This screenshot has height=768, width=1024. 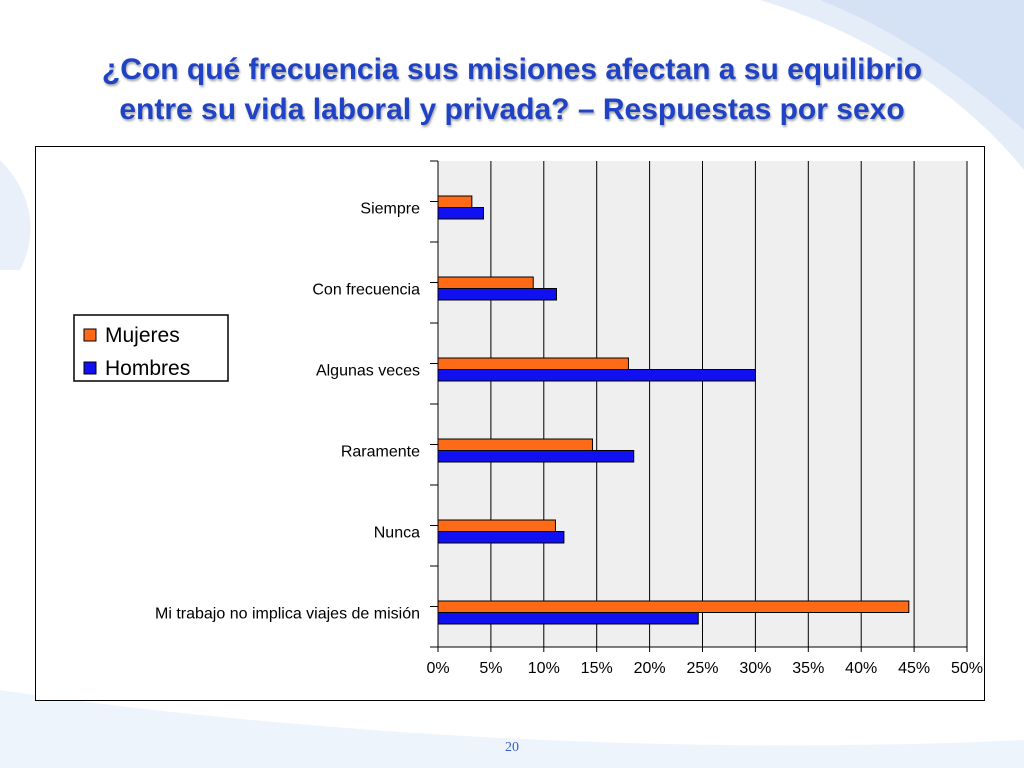 What do you see at coordinates (390, 209) in the screenshot?
I see `category-label: Siempre` at bounding box center [390, 209].